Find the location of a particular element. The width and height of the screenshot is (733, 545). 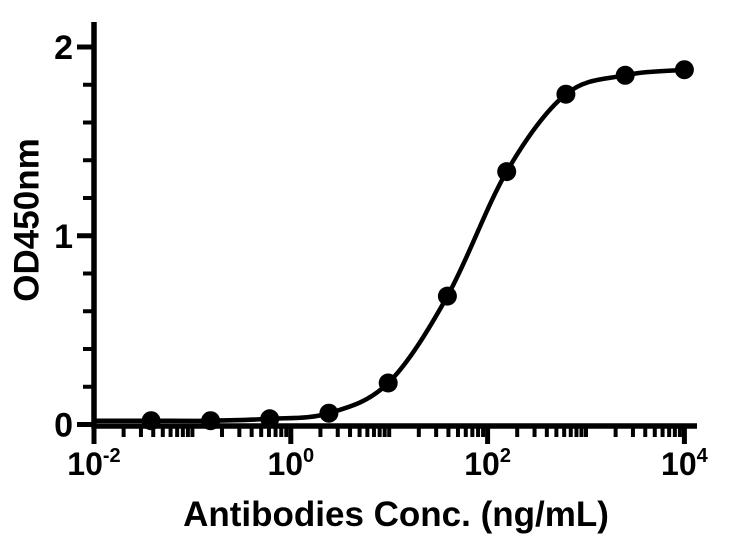

y-tick-label: 2 is located at coordinates (63, 48).